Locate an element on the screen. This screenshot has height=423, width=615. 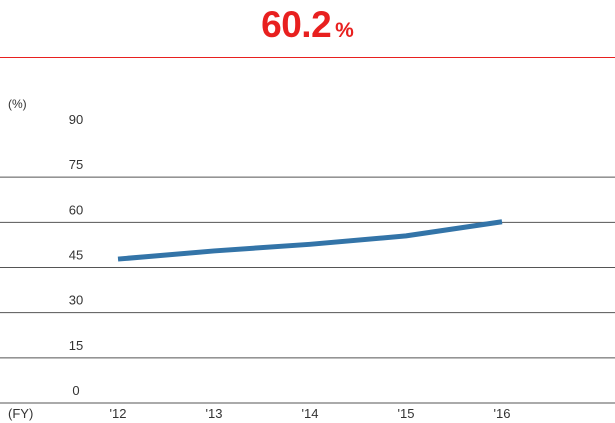
y-tick-label: 75 is located at coordinates (76, 164).